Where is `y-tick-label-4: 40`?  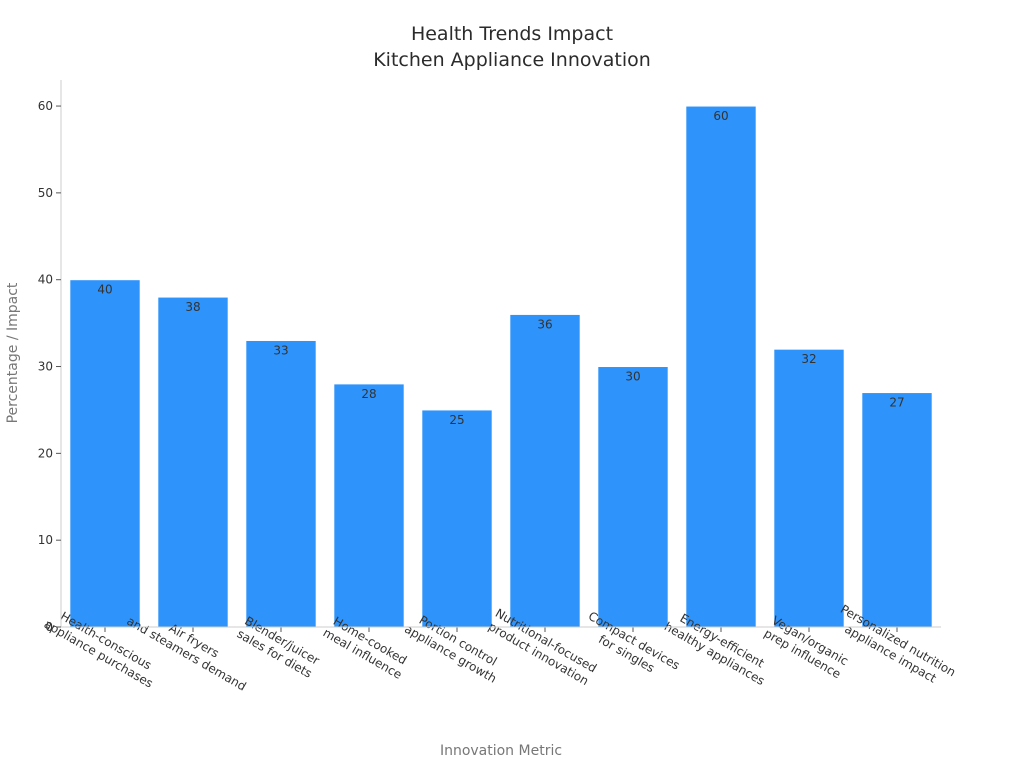
y-tick-label-4: 40 is located at coordinates (45, 280).